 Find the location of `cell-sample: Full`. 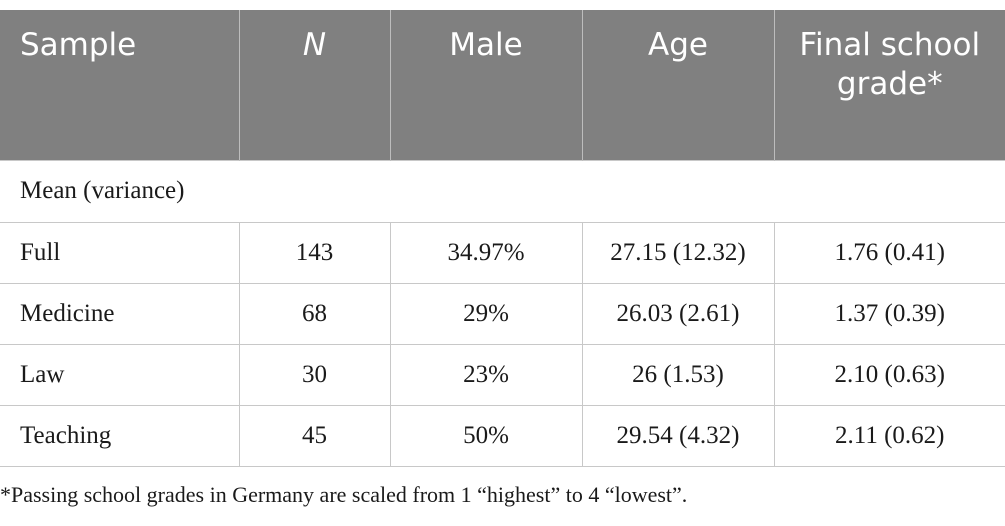

cell-sample: Full is located at coordinates (119, 252).